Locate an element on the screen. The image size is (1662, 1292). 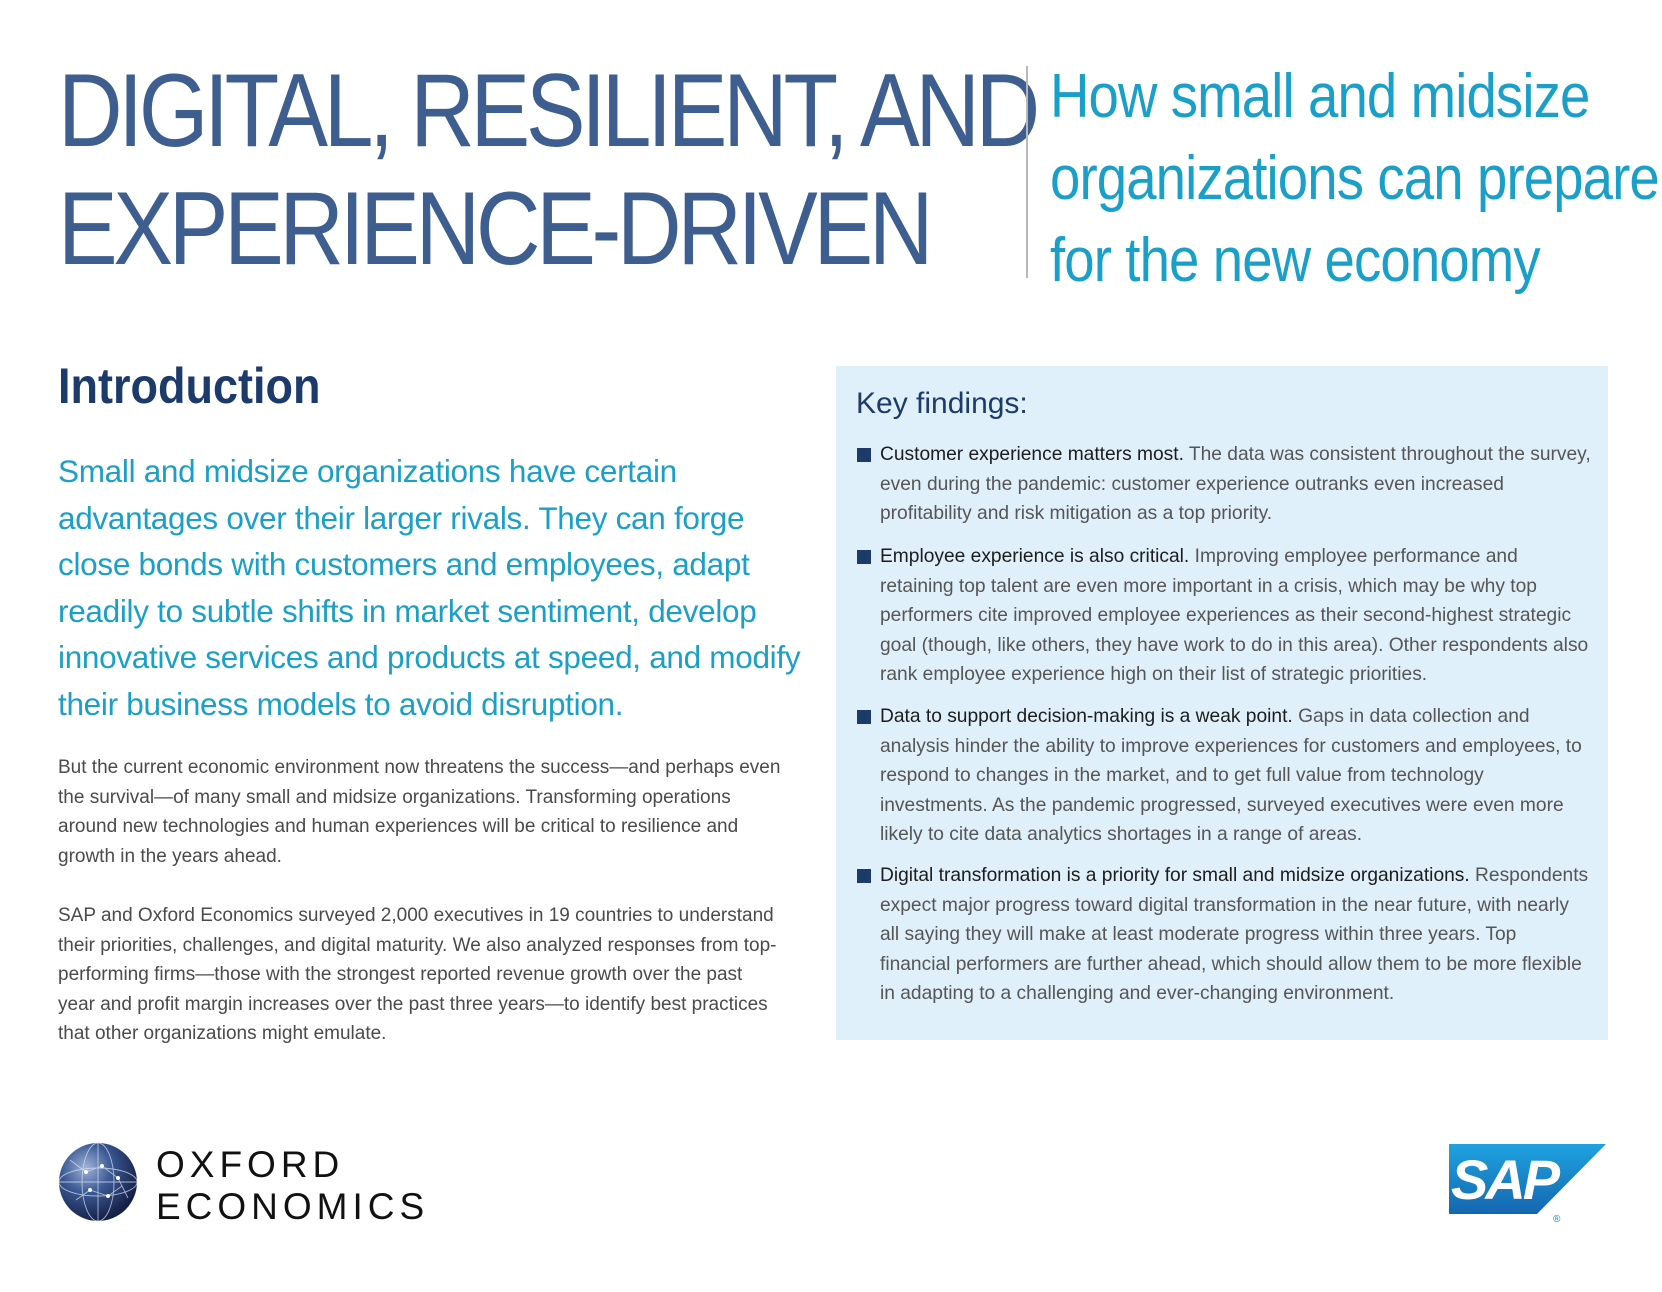
subtitle-line-2: organizations can prepare is located at coordinates (1355, 178).